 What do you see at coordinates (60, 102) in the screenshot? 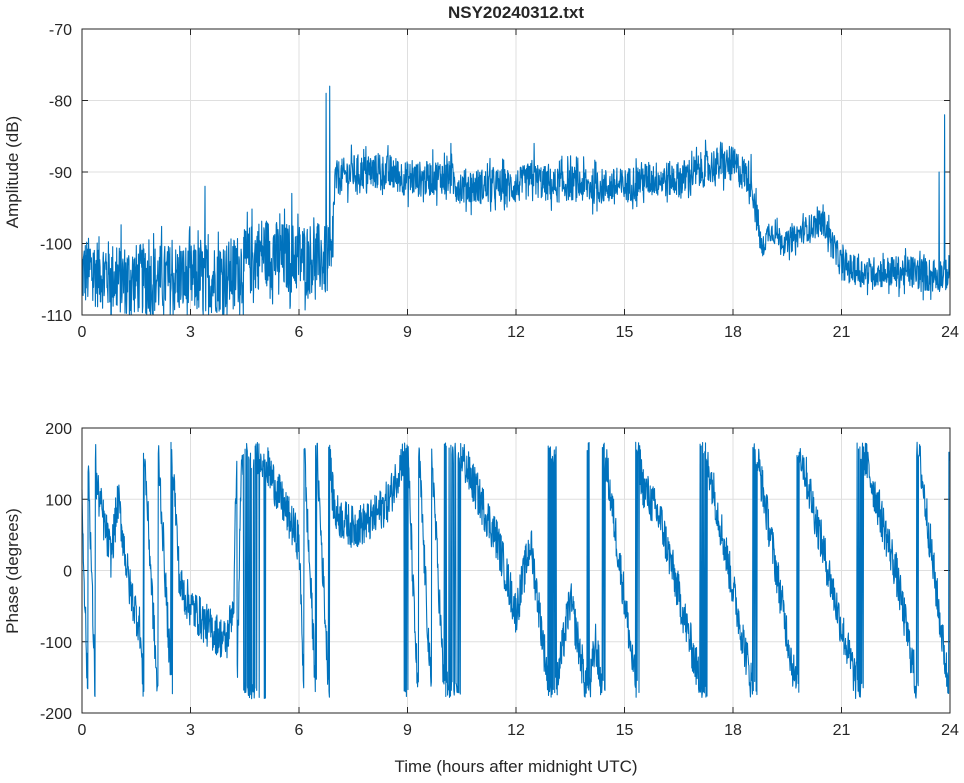
I see `y-tick-label: -80` at bounding box center [60, 102].